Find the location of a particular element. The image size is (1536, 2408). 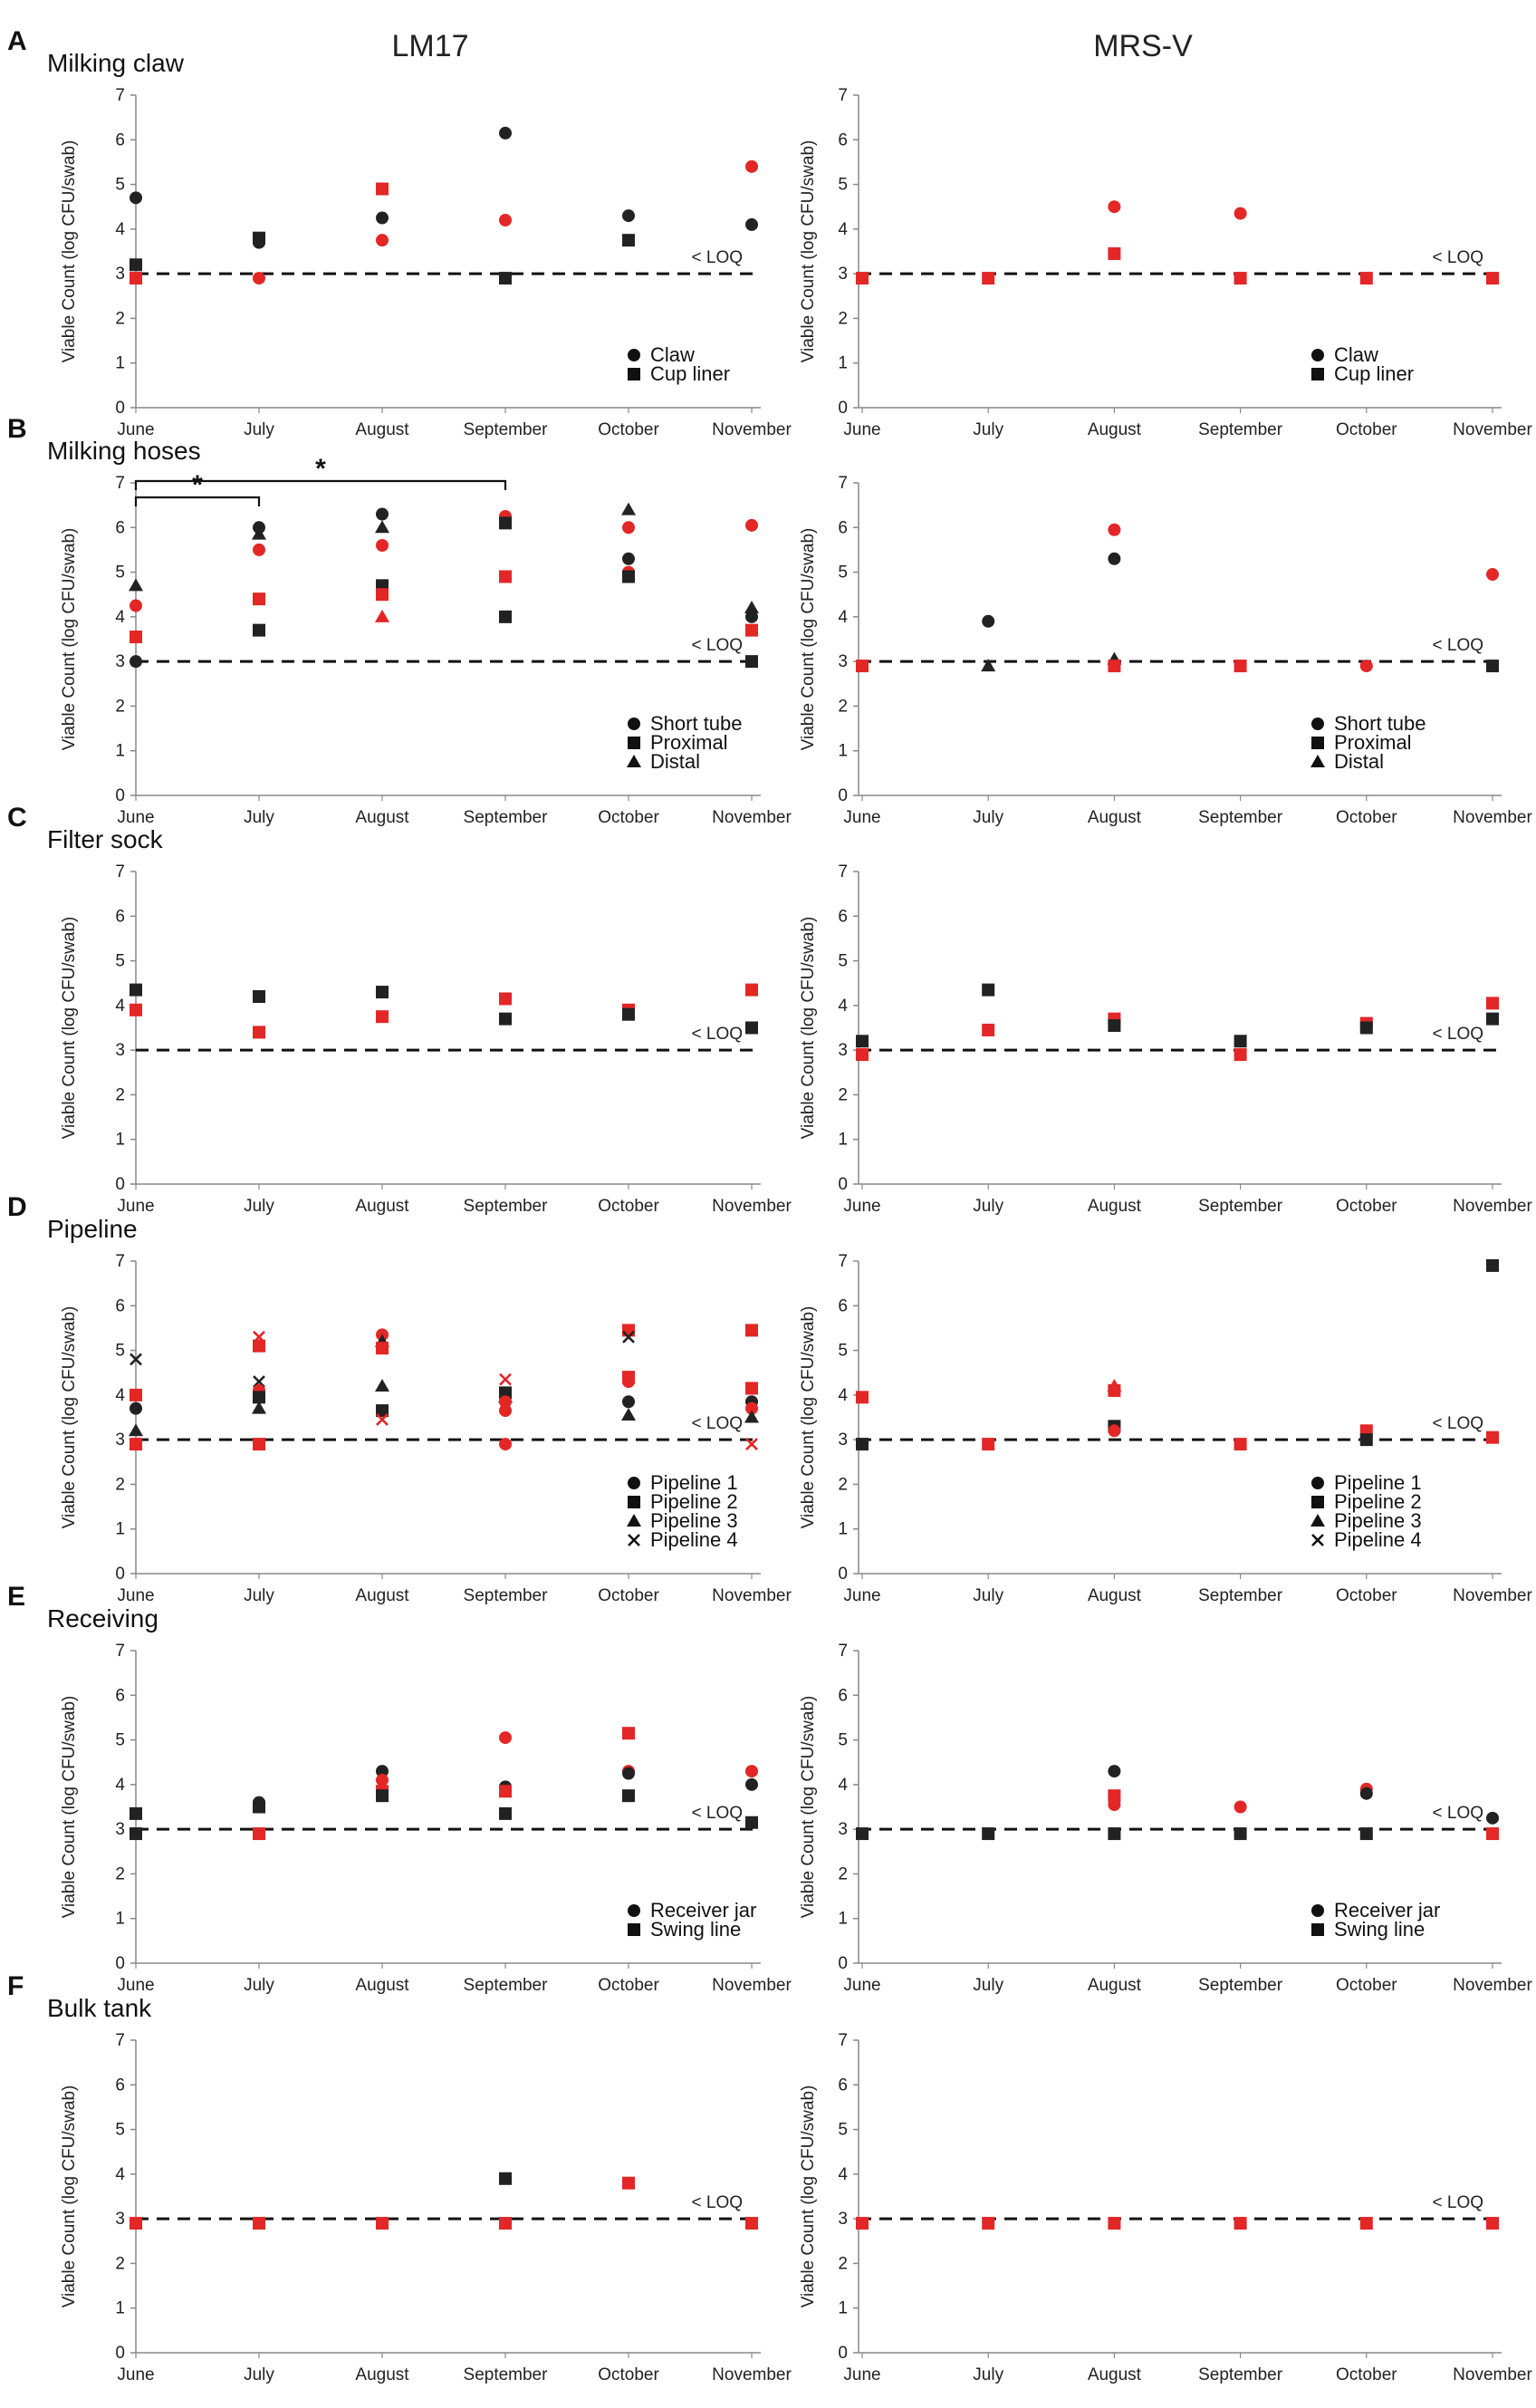

column-title-lm17: LM17 is located at coordinates (430, 46).